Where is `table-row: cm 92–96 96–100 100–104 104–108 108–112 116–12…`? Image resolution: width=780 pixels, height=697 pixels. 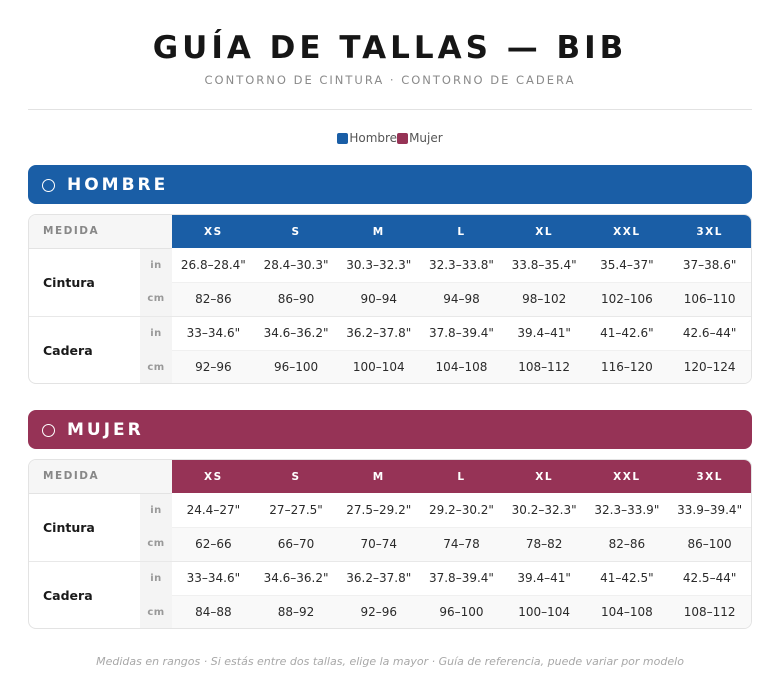 table-row: cm 92–96 96–100 100–104 104–108 108–112 116–12… is located at coordinates (390, 366).